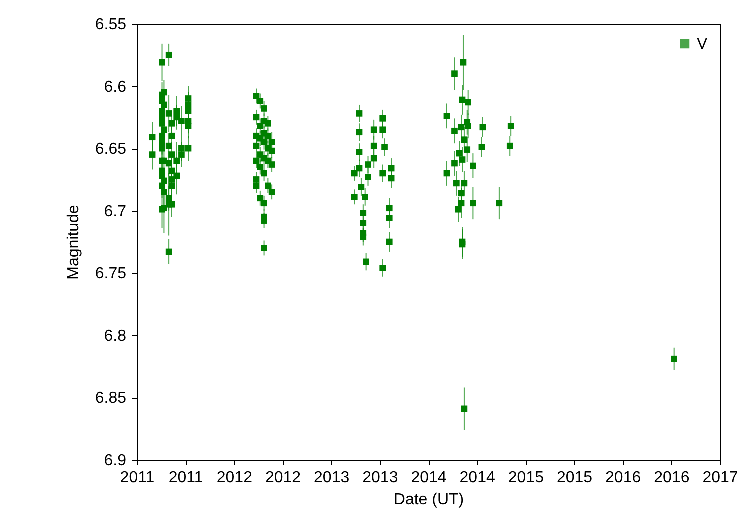 The width and height of the screenshot is (751, 526). Describe the element at coordinates (429, 500) in the screenshot. I see `x-axis-title: Date (UT)` at that location.